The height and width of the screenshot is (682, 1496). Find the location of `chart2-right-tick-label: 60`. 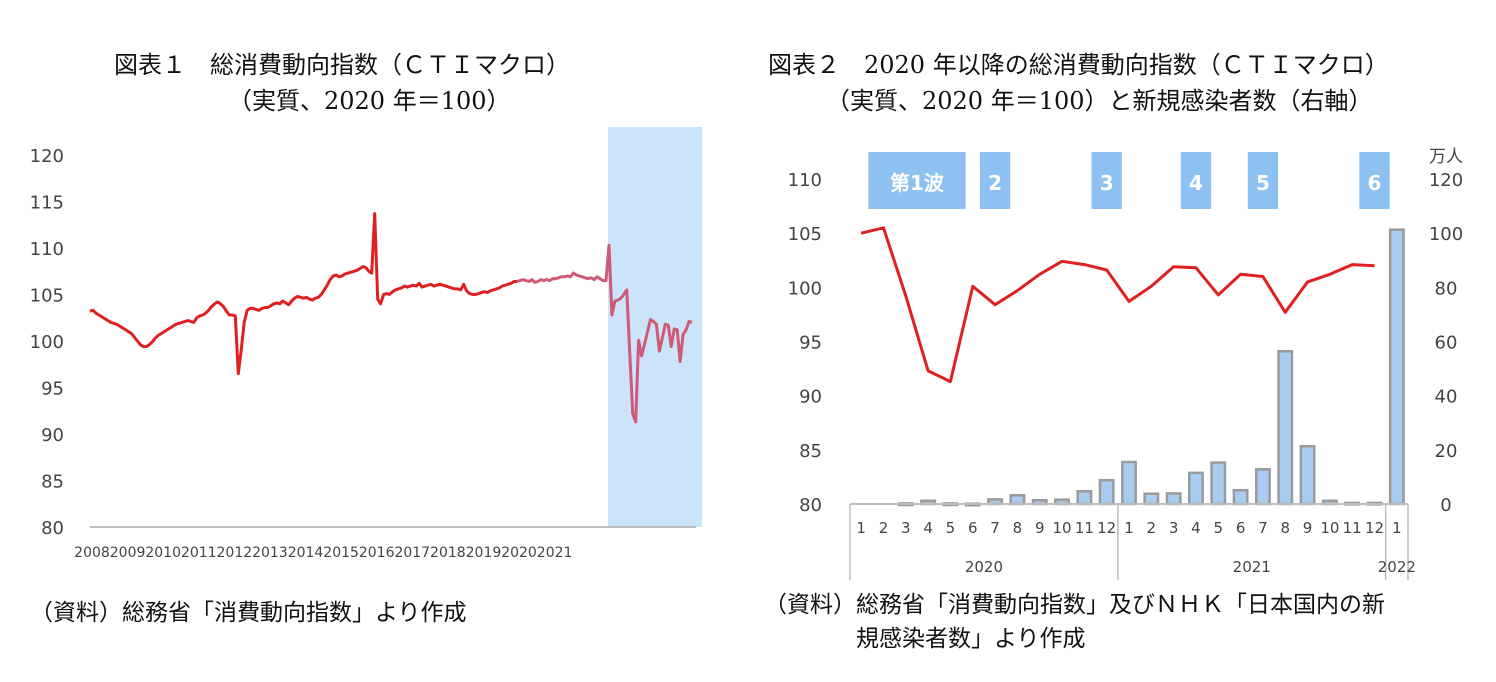

chart2-right-tick-label: 60 is located at coordinates (1446, 343).